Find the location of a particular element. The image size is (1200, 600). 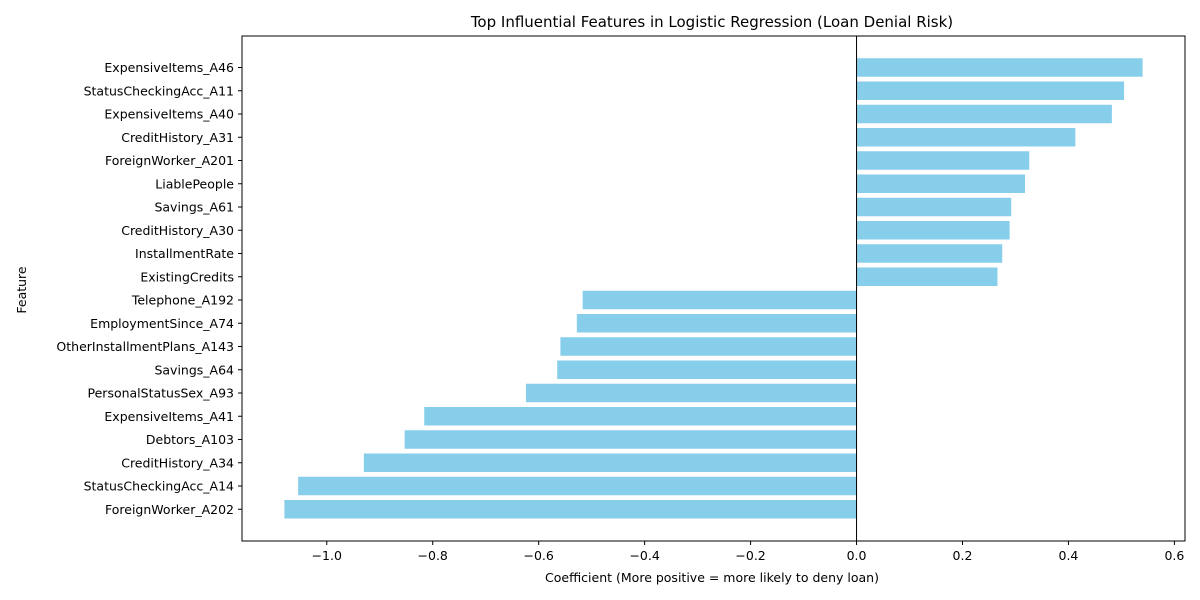

y-tick-label: ForeignWorker_A202 is located at coordinates (169, 509).